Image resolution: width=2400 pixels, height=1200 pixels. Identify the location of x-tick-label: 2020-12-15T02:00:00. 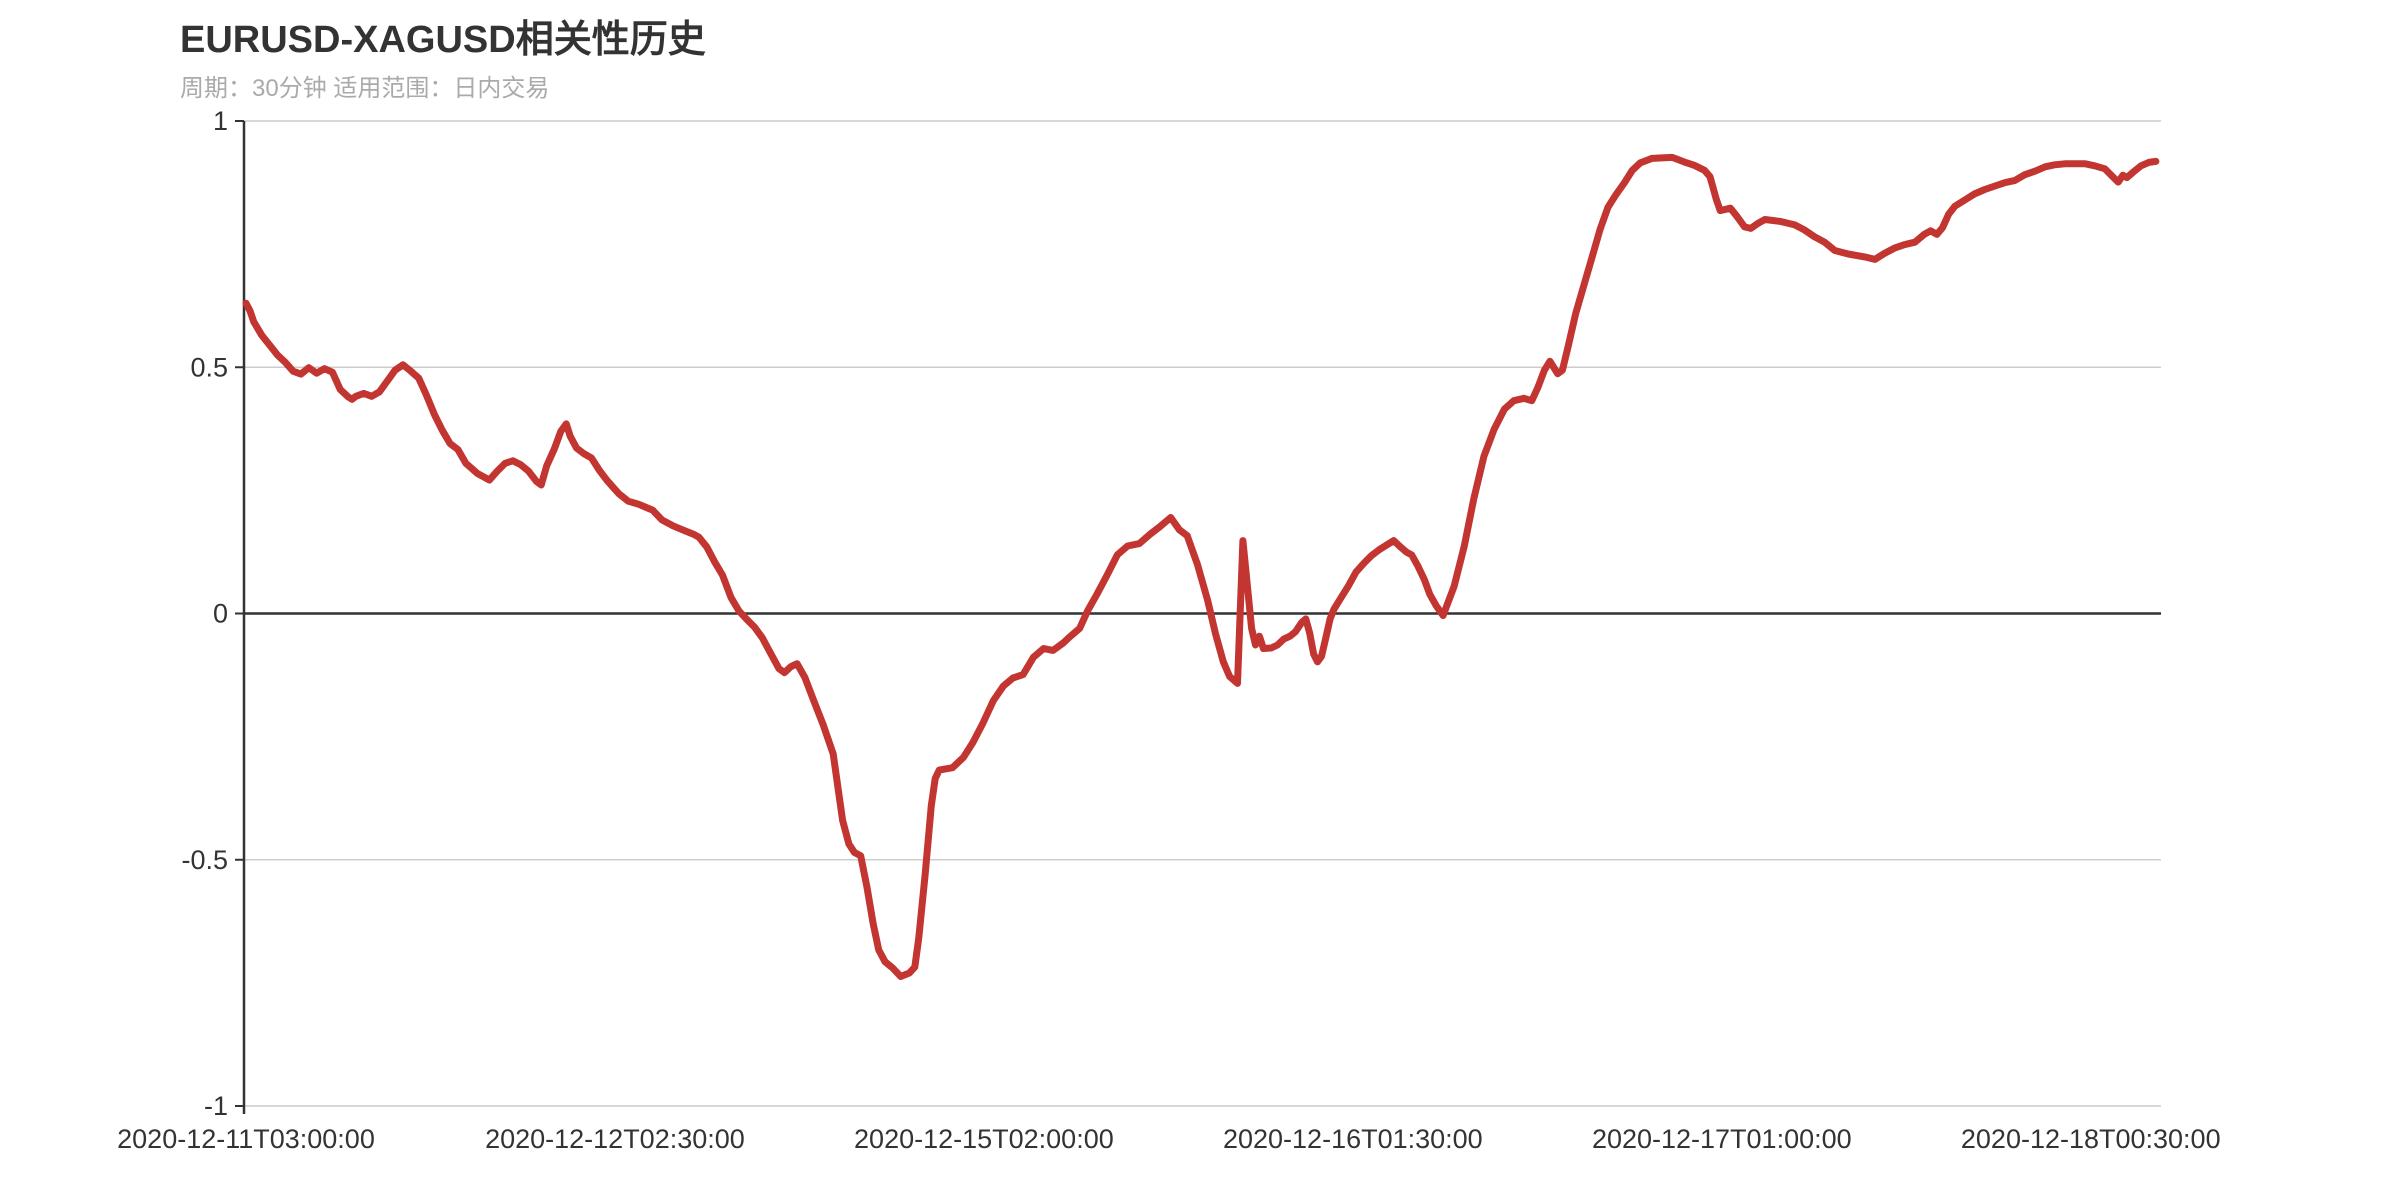
(984, 1139).